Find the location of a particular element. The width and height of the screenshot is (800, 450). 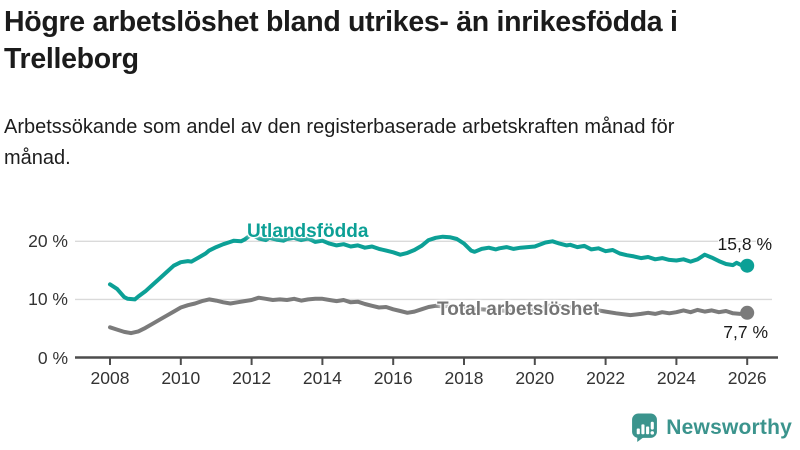

x-tick-label: 2026 is located at coordinates (747, 378).